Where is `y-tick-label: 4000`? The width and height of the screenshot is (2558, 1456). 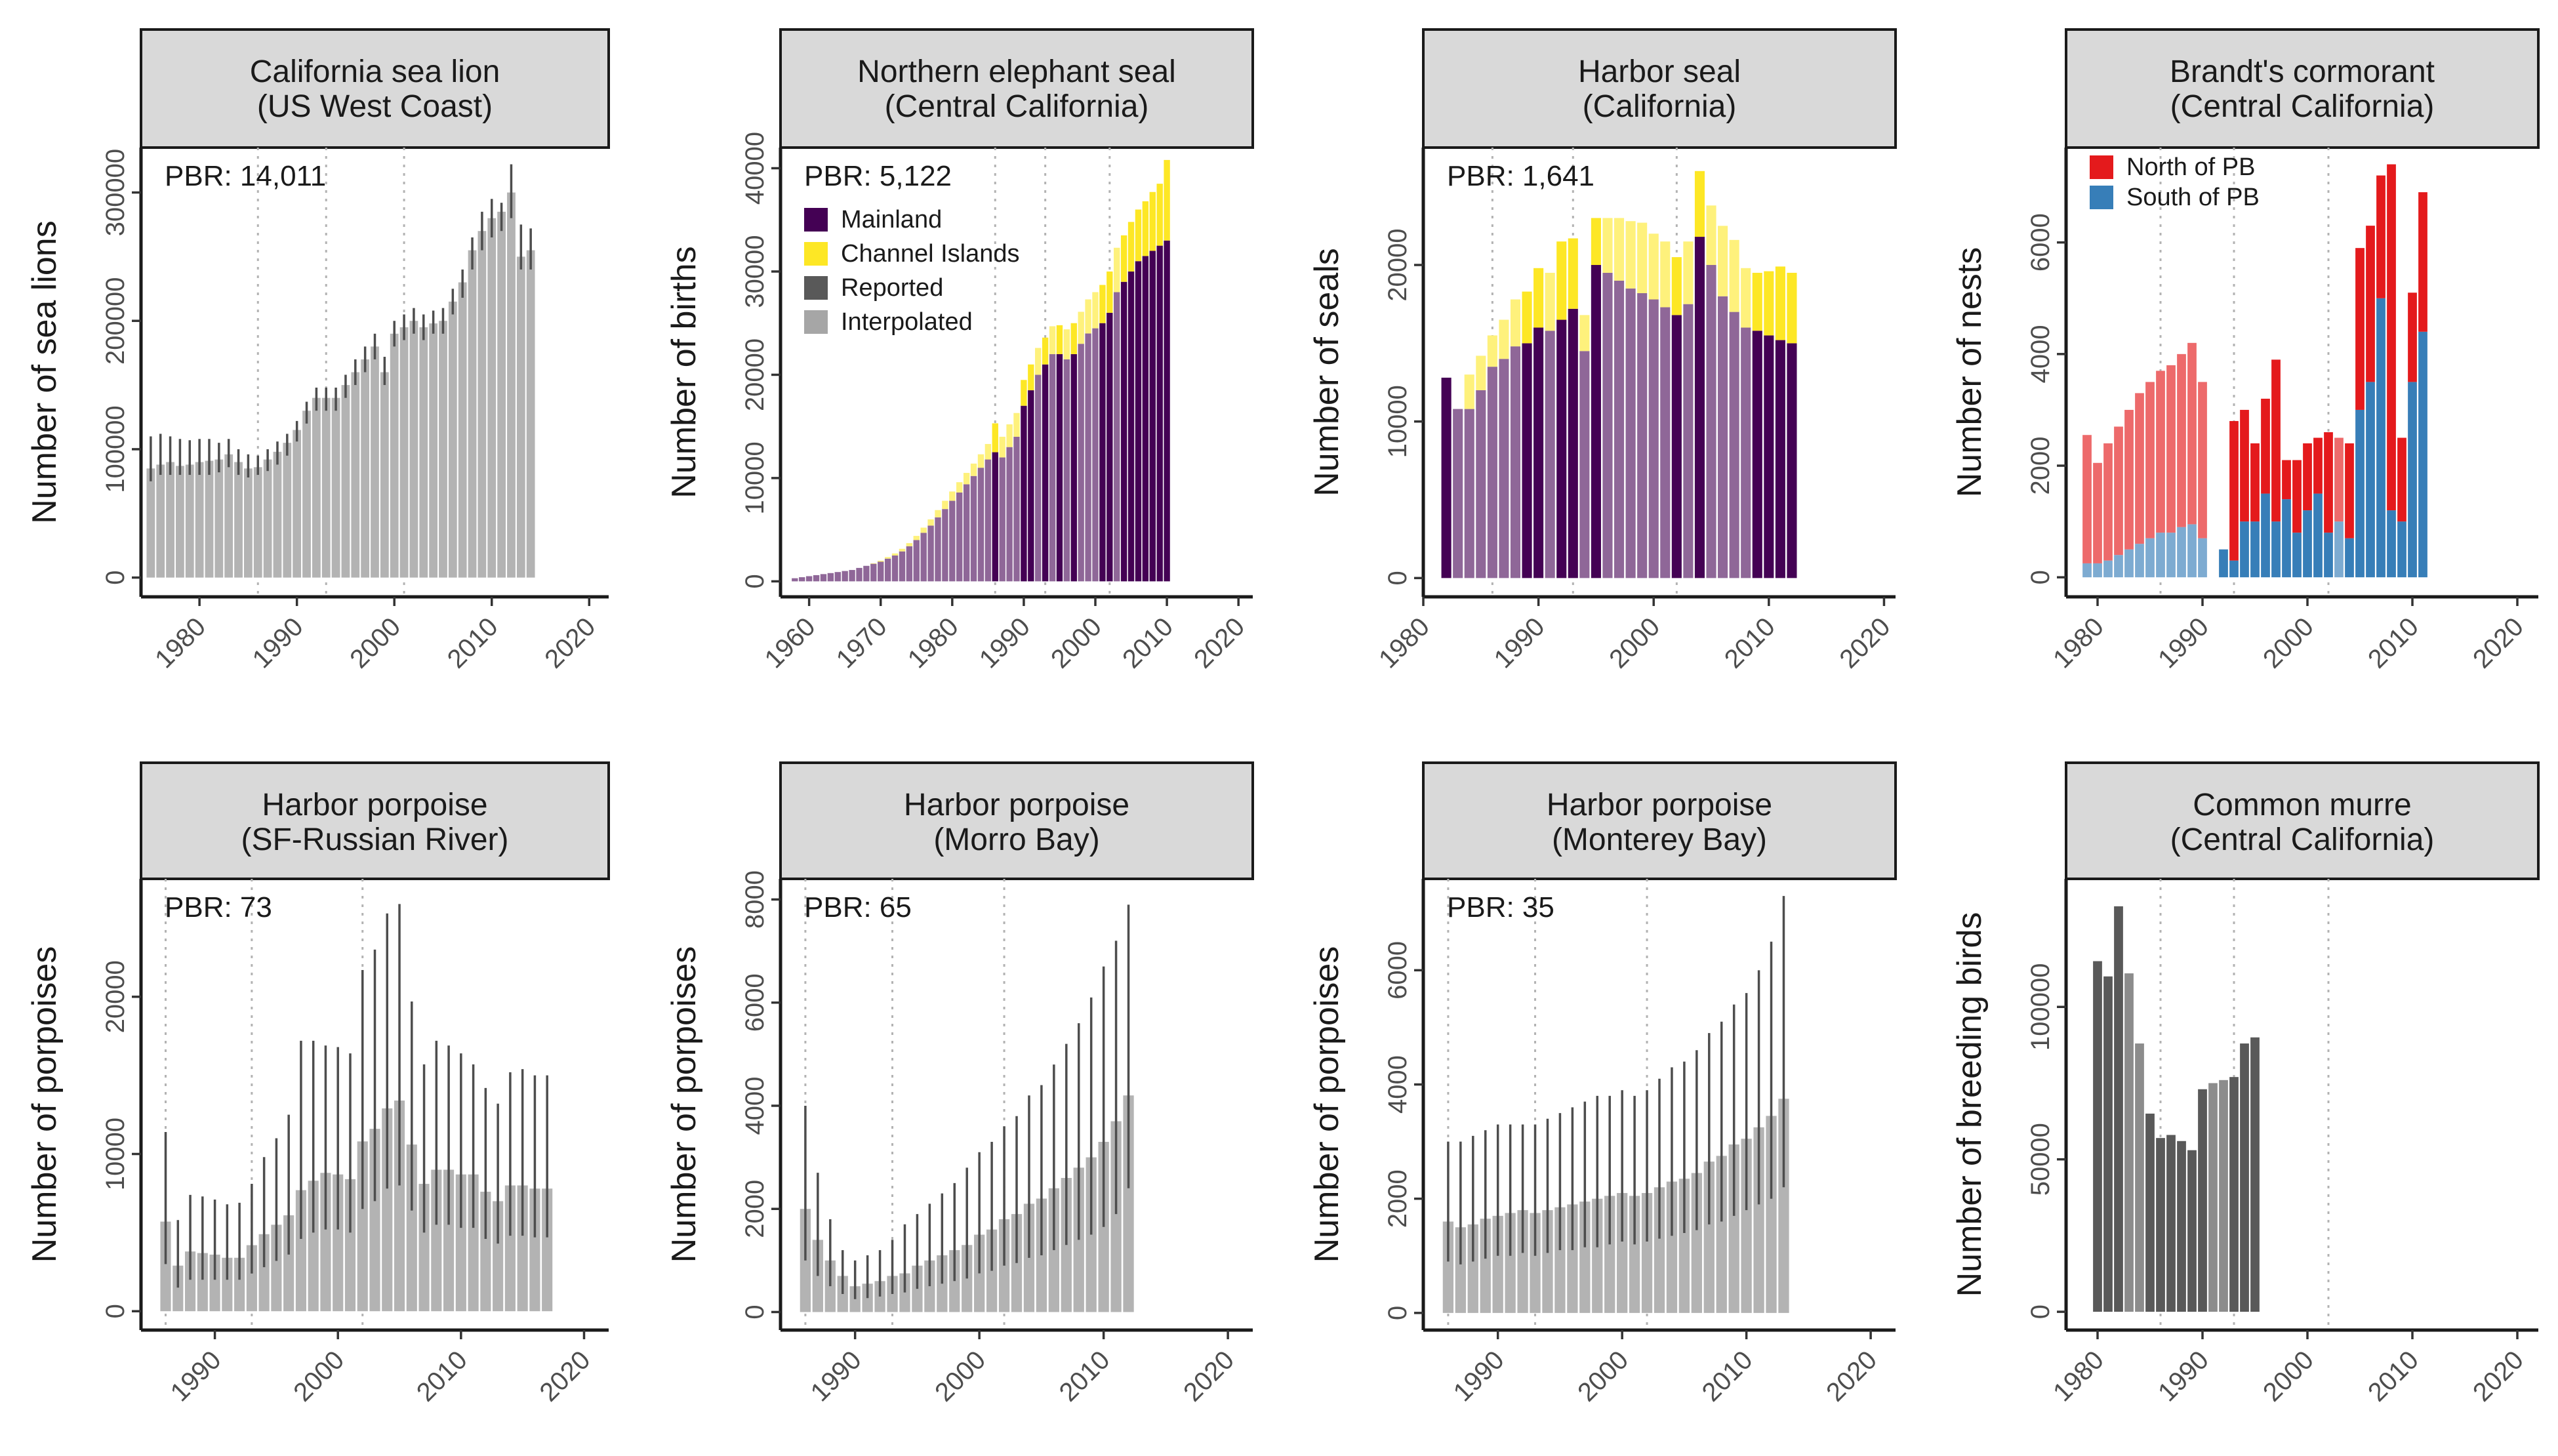 y-tick-label: 4000 is located at coordinates (755, 1105).